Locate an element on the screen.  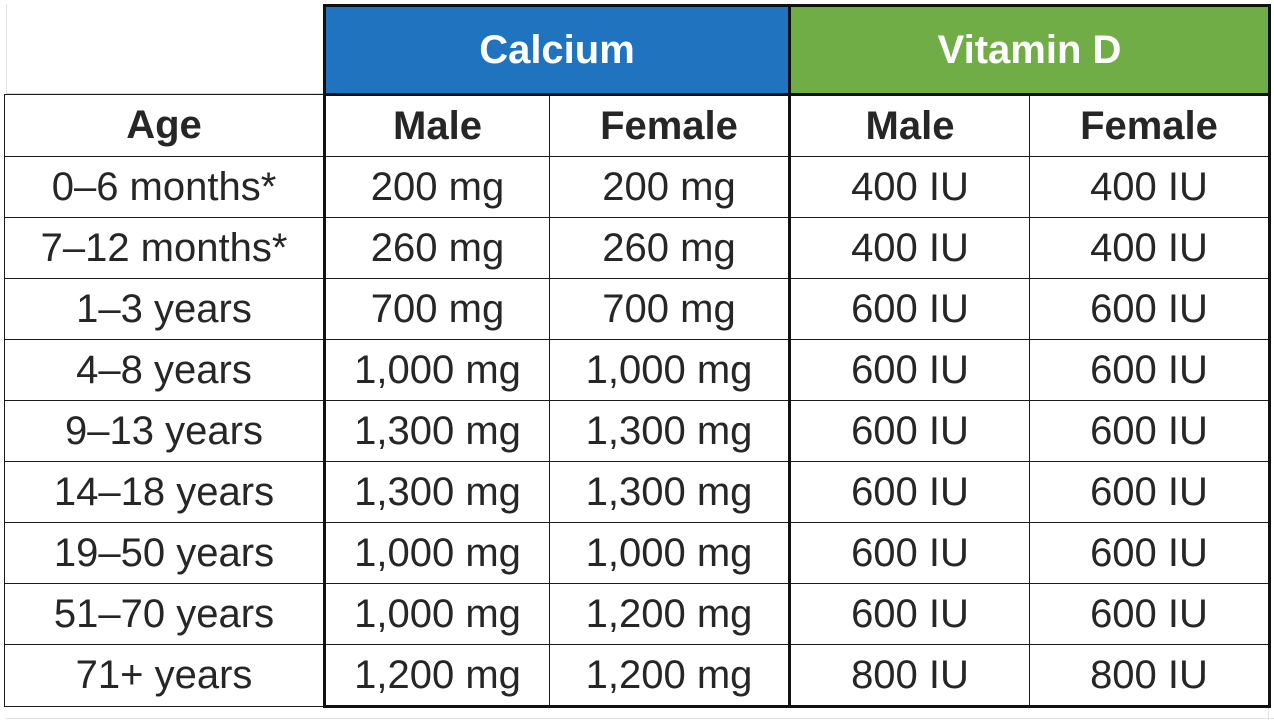
table-row: 0–6 months* 200 mg 200 mg 400 IU 400 IU is located at coordinates (637, 187).